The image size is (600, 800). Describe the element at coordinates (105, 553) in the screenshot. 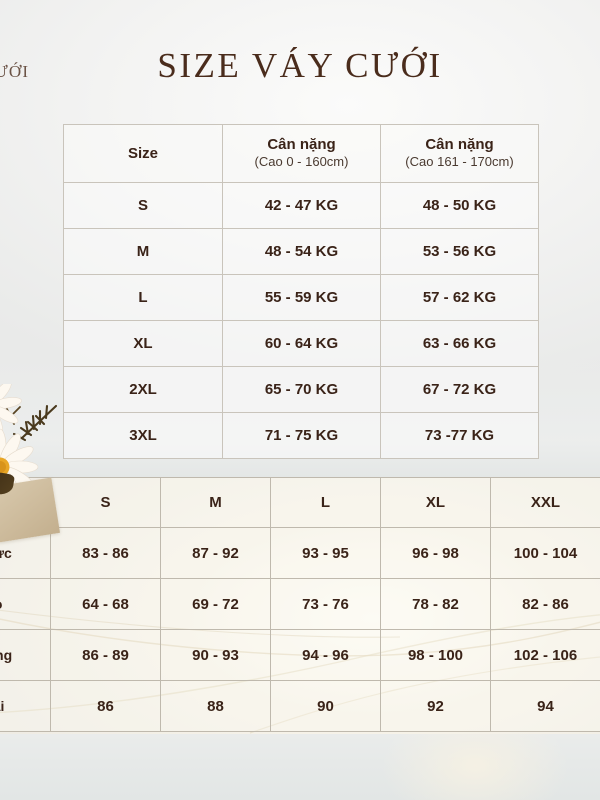

I see `cell-nguc-s: 83 - 86` at that location.